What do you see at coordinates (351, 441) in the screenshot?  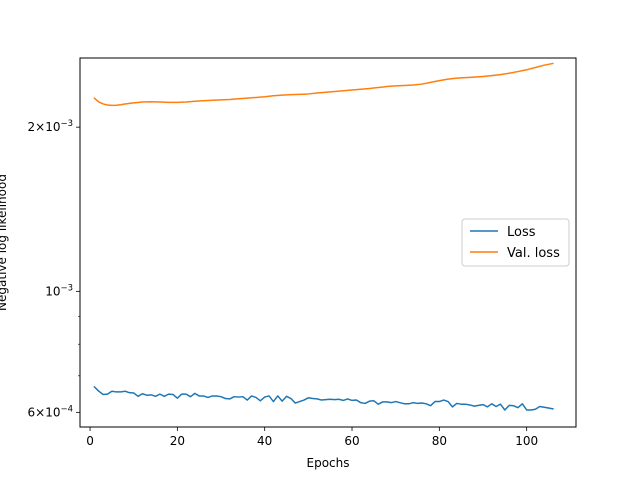 I see `x-tick-label: 60` at bounding box center [351, 441].